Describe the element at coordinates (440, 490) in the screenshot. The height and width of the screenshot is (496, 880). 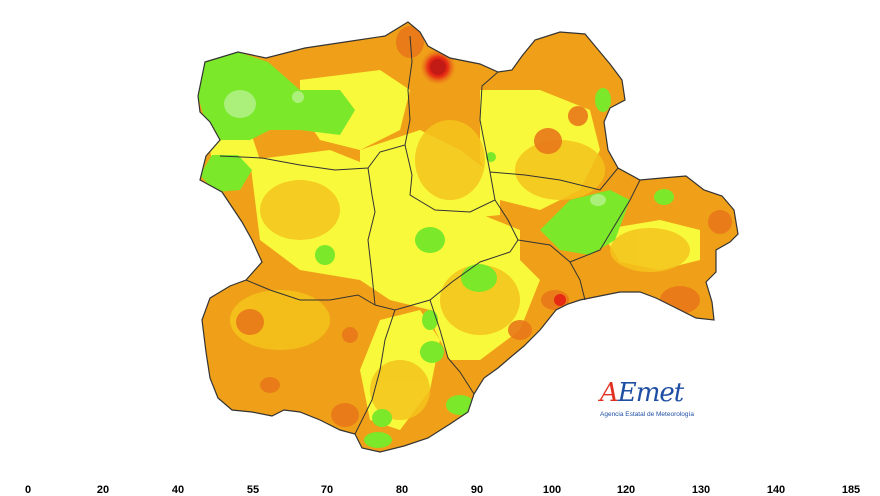
I see `color-scale-labels: 0 20 40 55 70 80 90 100 120 130 140 185` at that location.